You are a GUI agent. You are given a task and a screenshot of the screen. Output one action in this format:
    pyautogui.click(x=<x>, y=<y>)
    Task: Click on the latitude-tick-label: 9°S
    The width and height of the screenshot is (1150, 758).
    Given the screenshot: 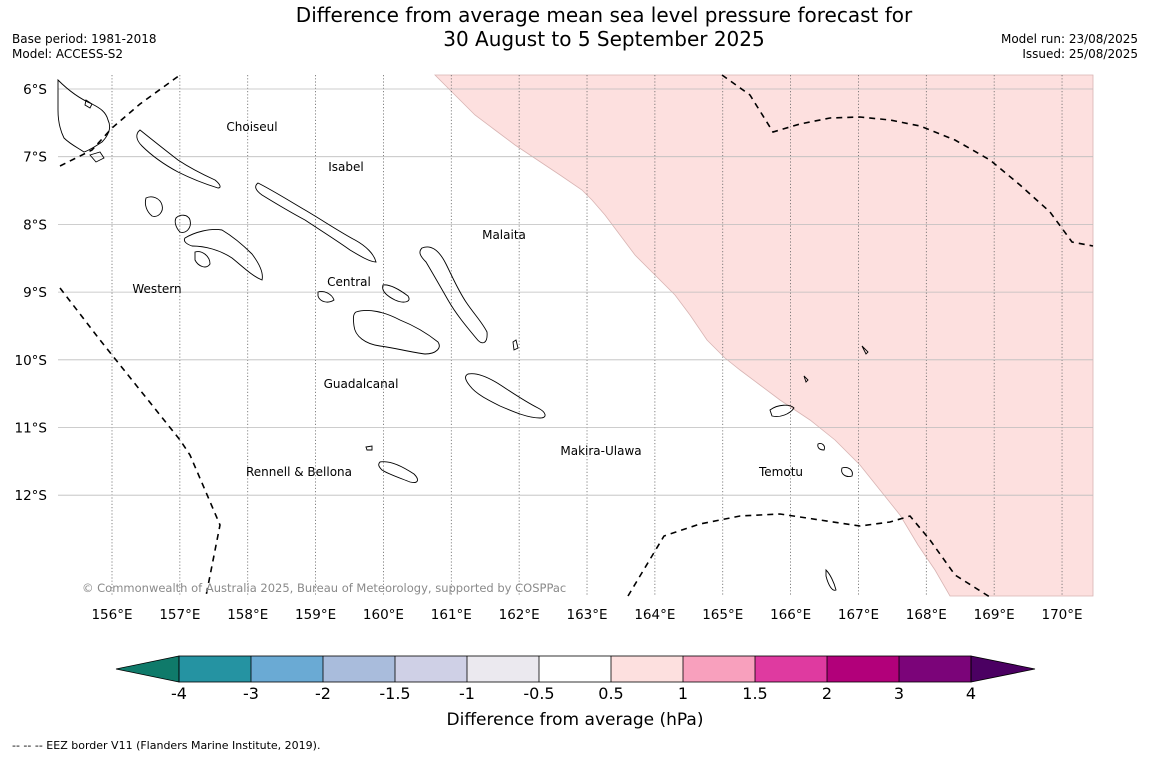 What is the action you would take?
    pyautogui.click(x=35, y=293)
    